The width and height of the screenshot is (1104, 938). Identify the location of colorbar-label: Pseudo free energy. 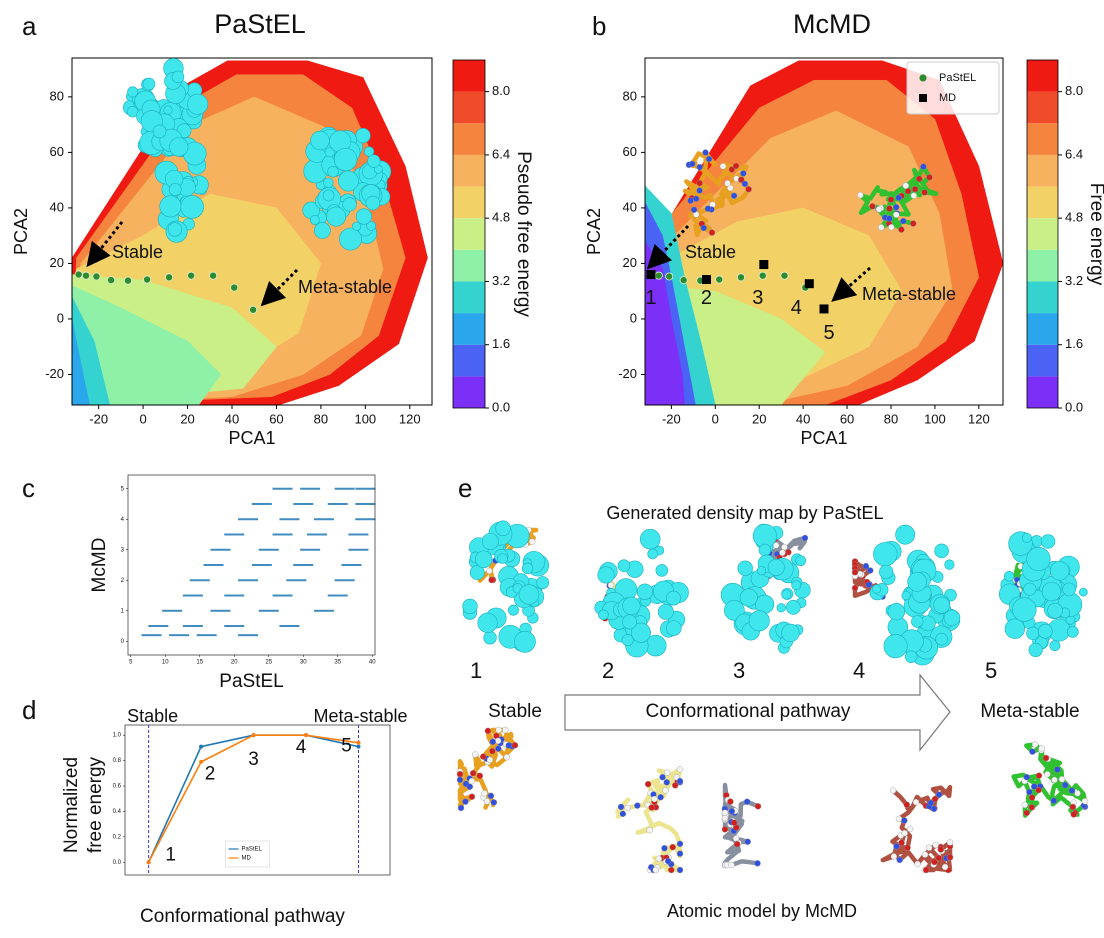
(523, 234).